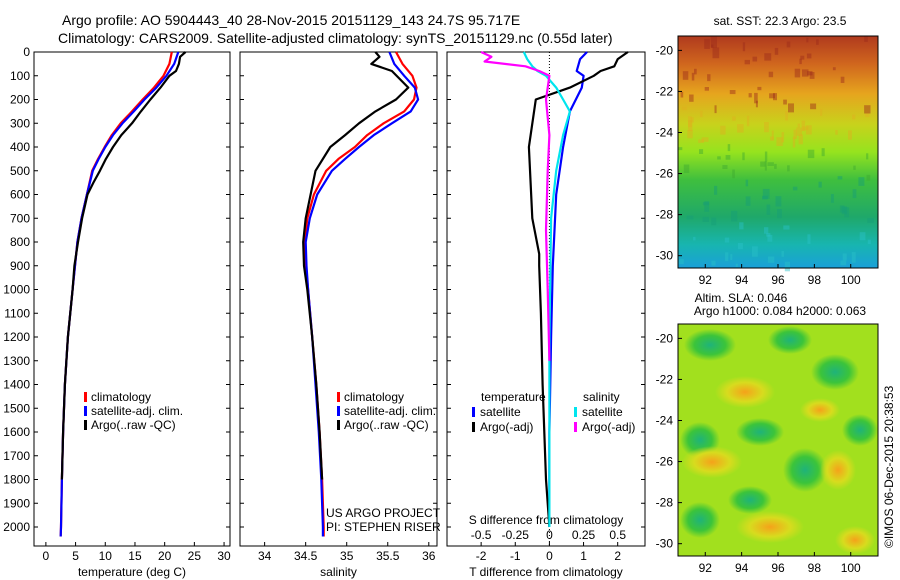 The image size is (900, 580). What do you see at coordinates (16, 337) in the screenshot?
I see `y-tick-label: 1200` at bounding box center [16, 337].